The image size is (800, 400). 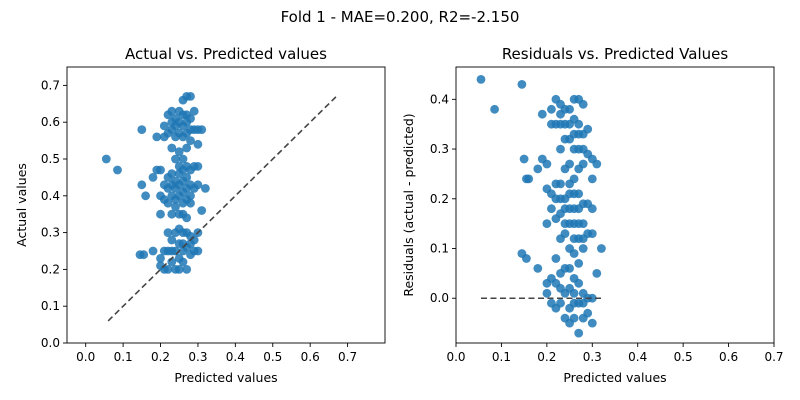 What do you see at coordinates (439, 249) in the screenshot?
I see `y-tick-label: 0.1` at bounding box center [439, 249].